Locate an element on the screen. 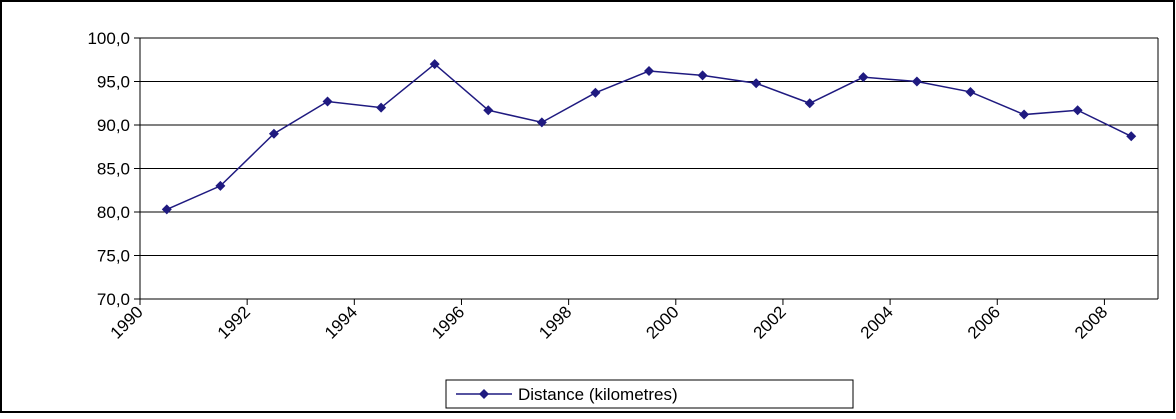 This screenshot has width=1176, height=419. y-tick-label: 70,0 is located at coordinates (113, 299).